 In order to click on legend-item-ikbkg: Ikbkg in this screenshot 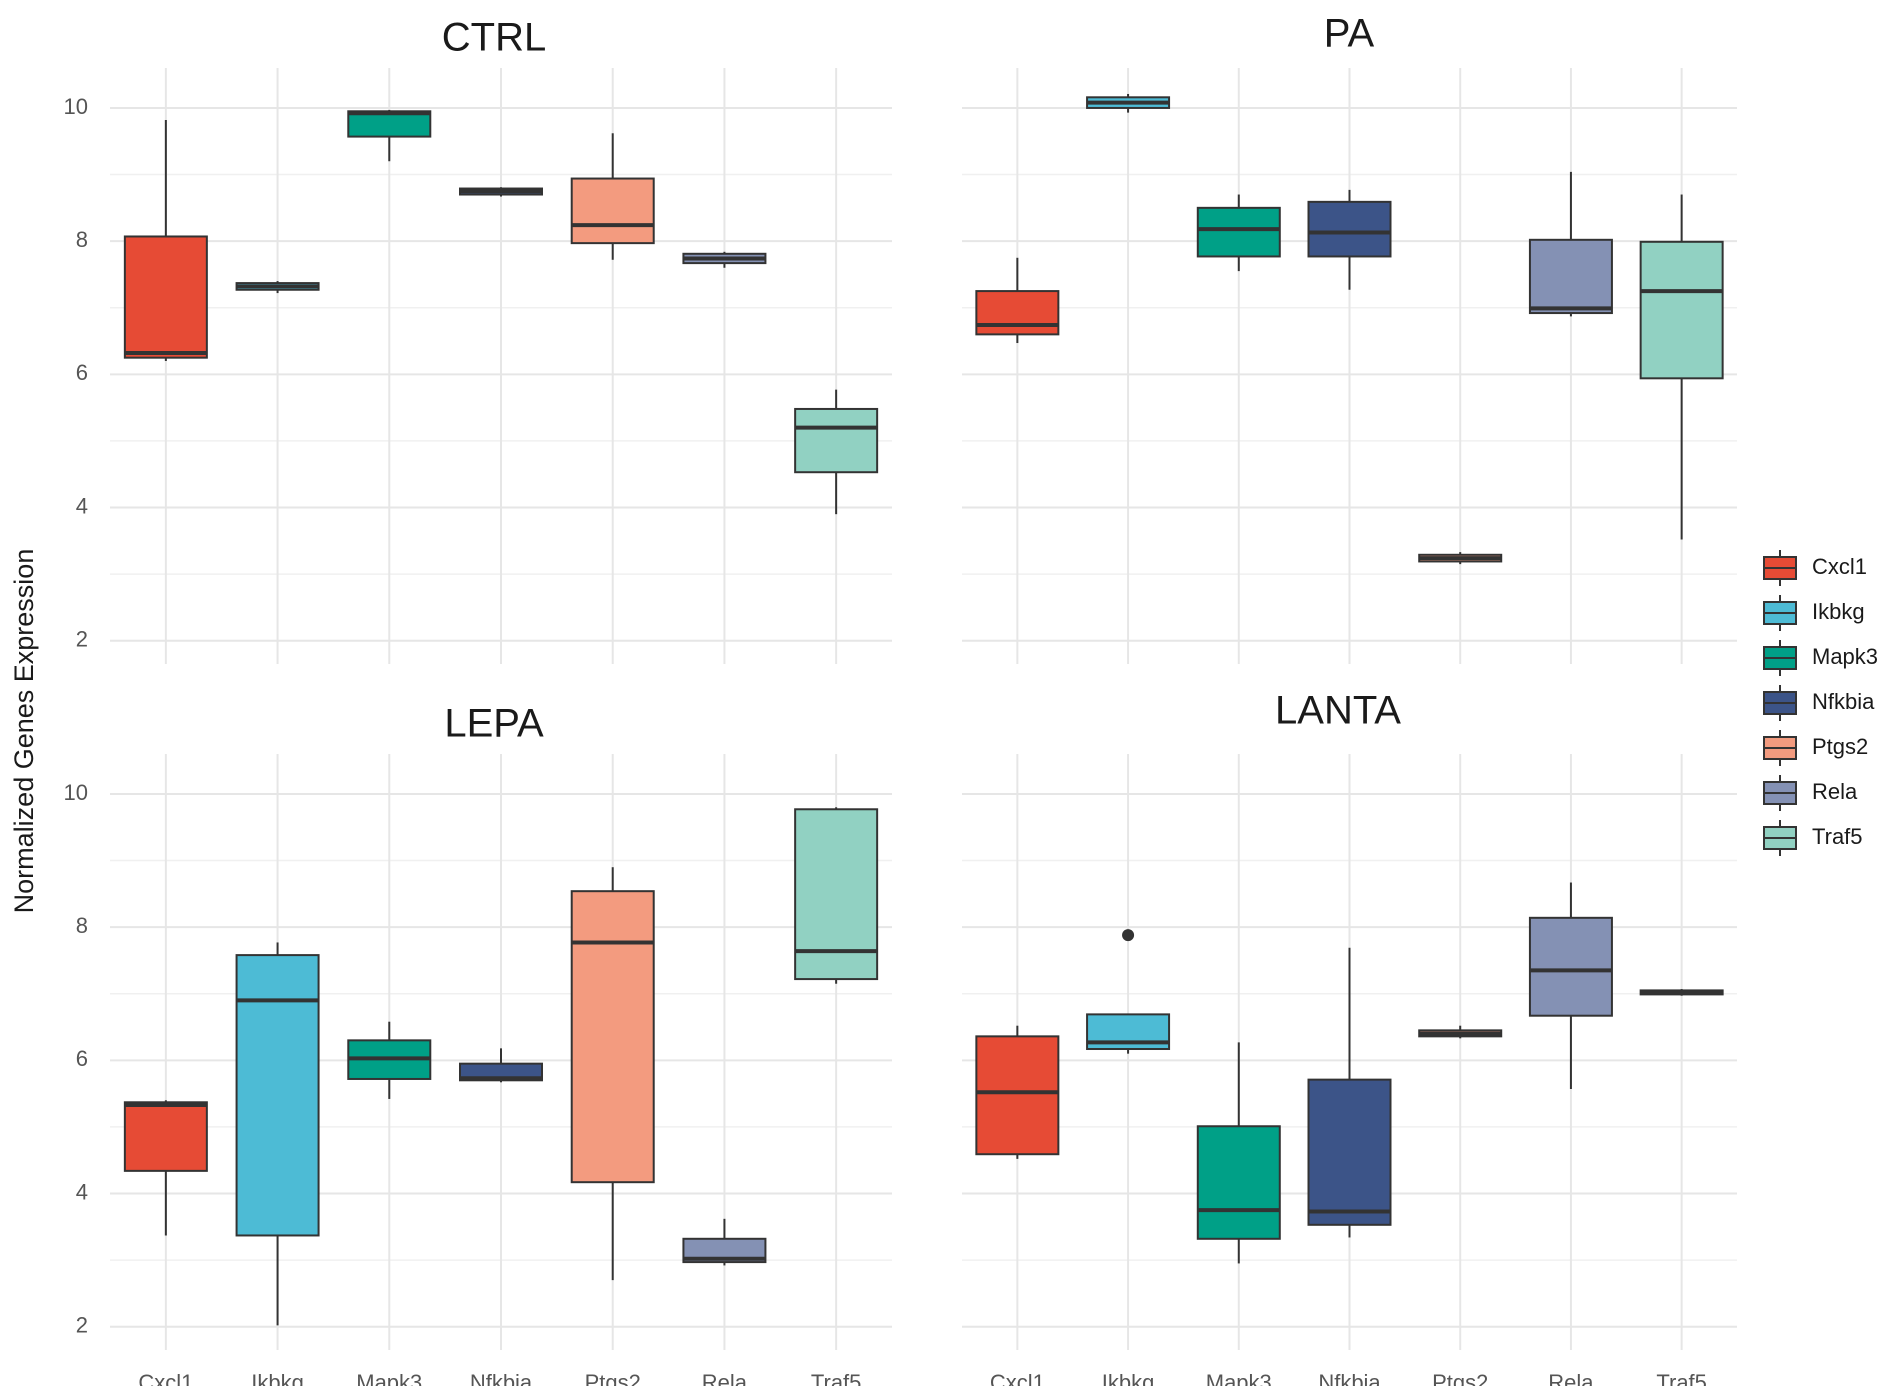, I will do `click(1814, 613)`.